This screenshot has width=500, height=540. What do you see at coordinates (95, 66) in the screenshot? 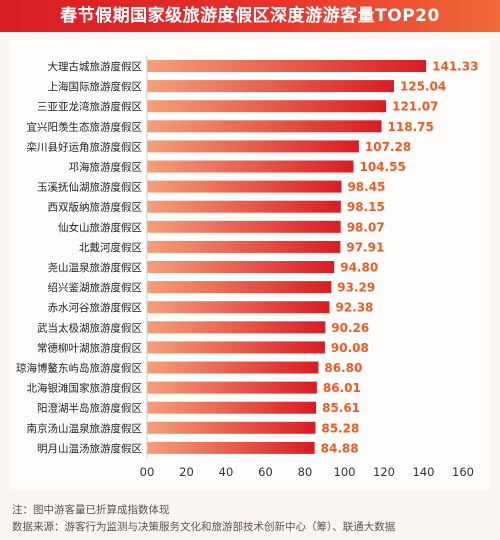
I see `category-label: 大理古城旅游度假区` at bounding box center [95, 66].